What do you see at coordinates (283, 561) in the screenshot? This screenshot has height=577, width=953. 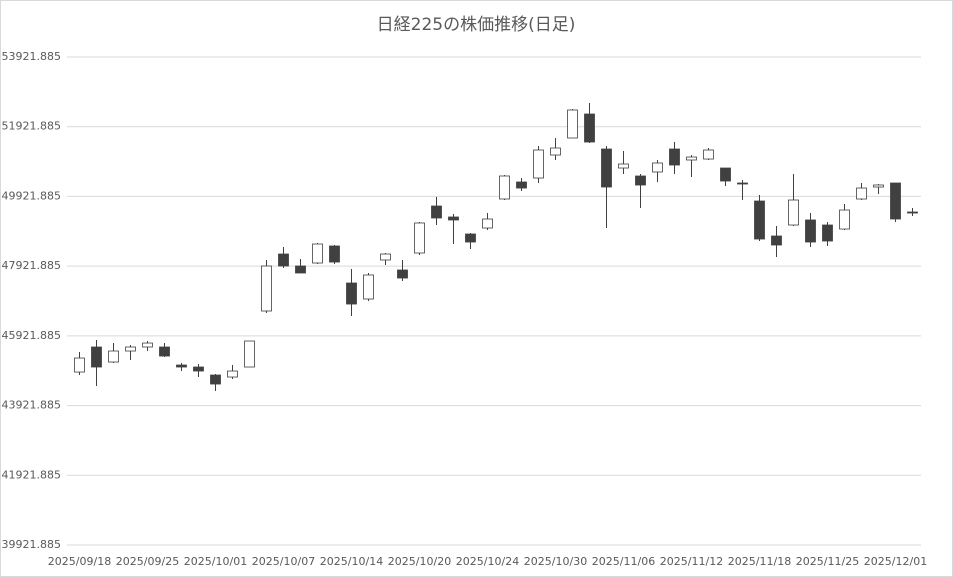 I see `x-tick-label: 2025/10/07` at bounding box center [283, 561].